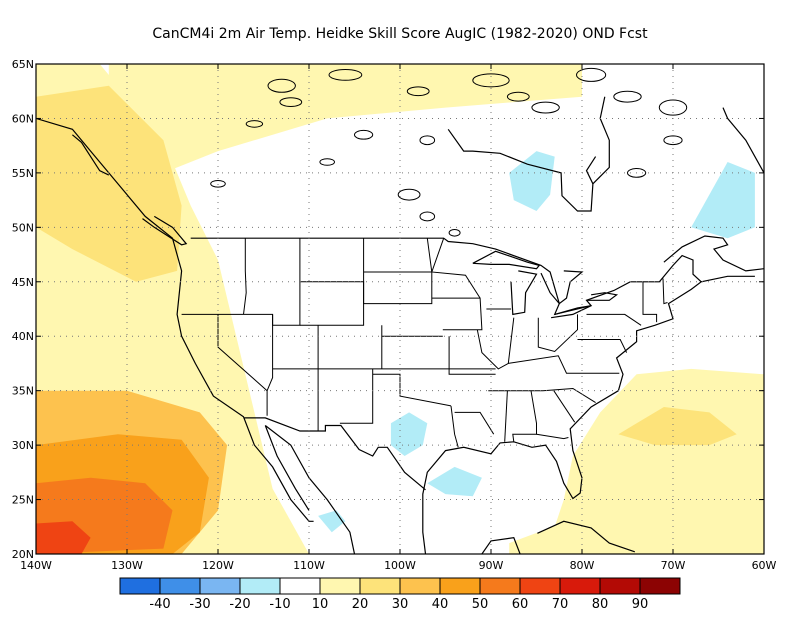 The width and height of the screenshot is (800, 618). Describe the element at coordinates (287, 468) in the screenshot. I see `coastline-baja-east` at that location.